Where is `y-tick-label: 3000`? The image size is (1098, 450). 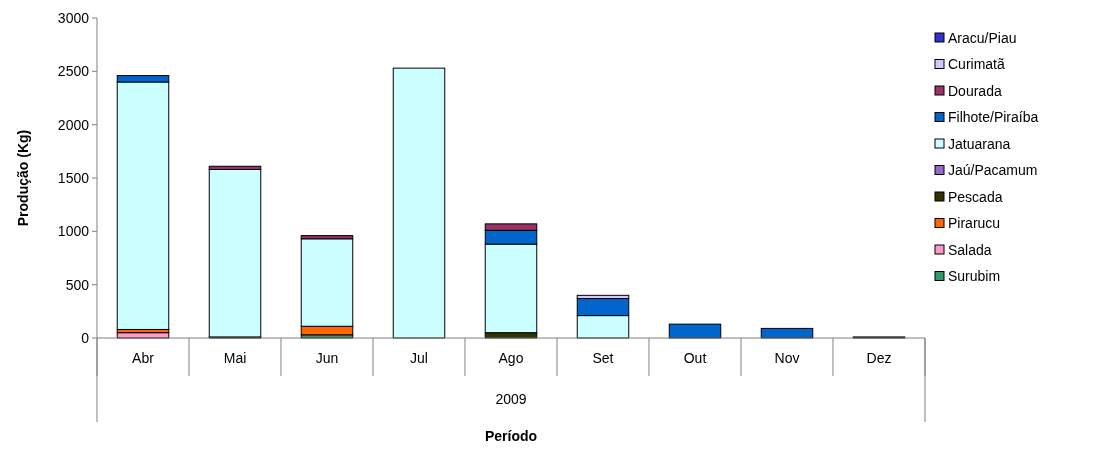 y-tick-label: 3000 is located at coordinates (73, 17).